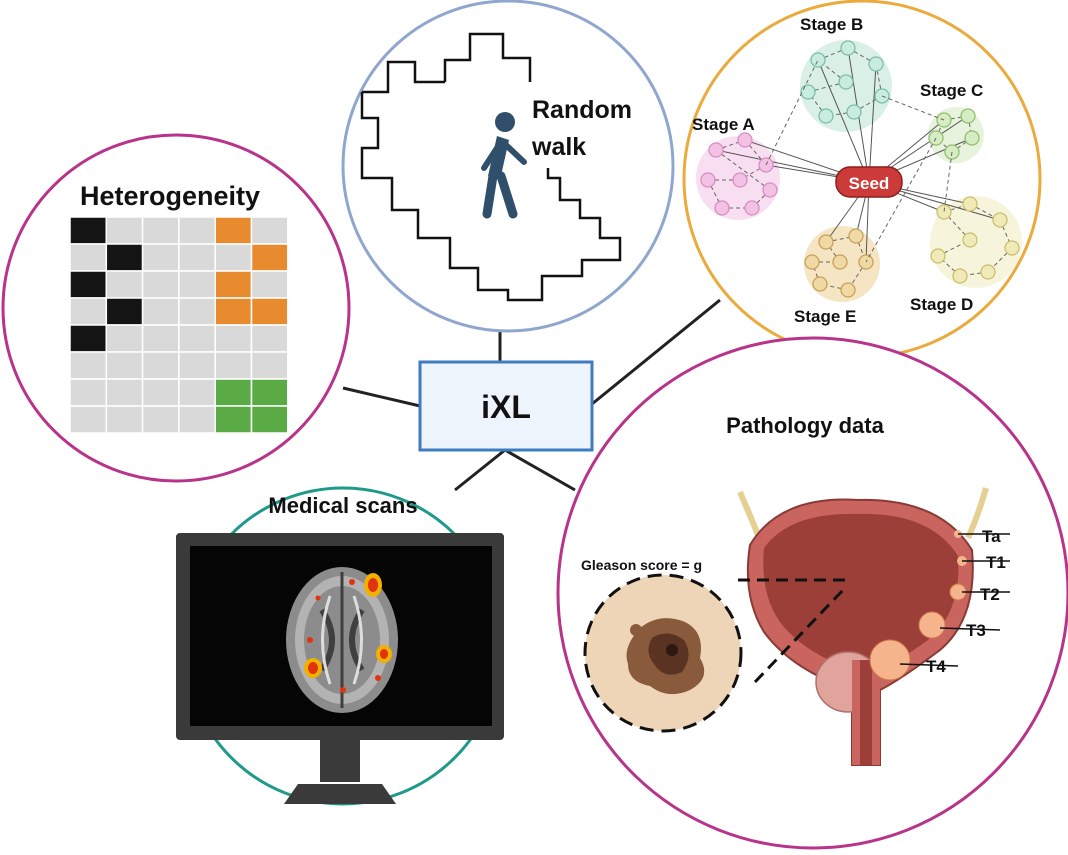 This screenshot has height=855, width=1068. Describe the element at coordinates (197, 419) in the screenshot. I see `grid-cell-r7-c3` at that location.